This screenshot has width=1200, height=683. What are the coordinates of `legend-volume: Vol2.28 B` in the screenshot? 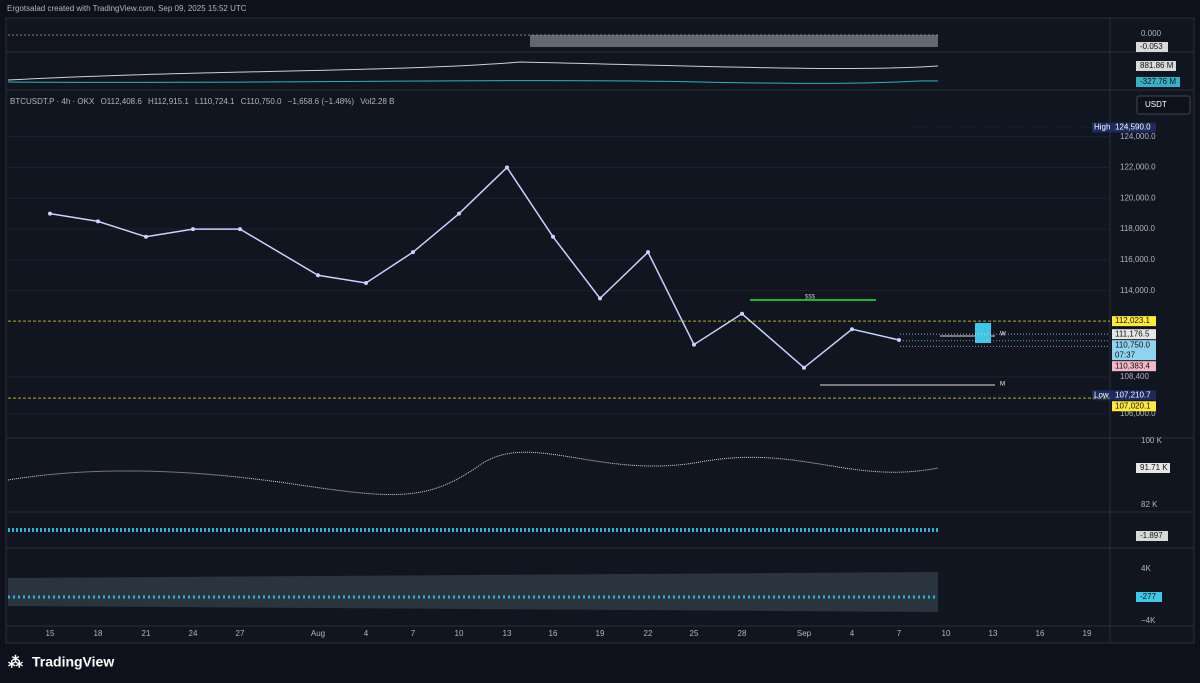 It's located at (377, 101).